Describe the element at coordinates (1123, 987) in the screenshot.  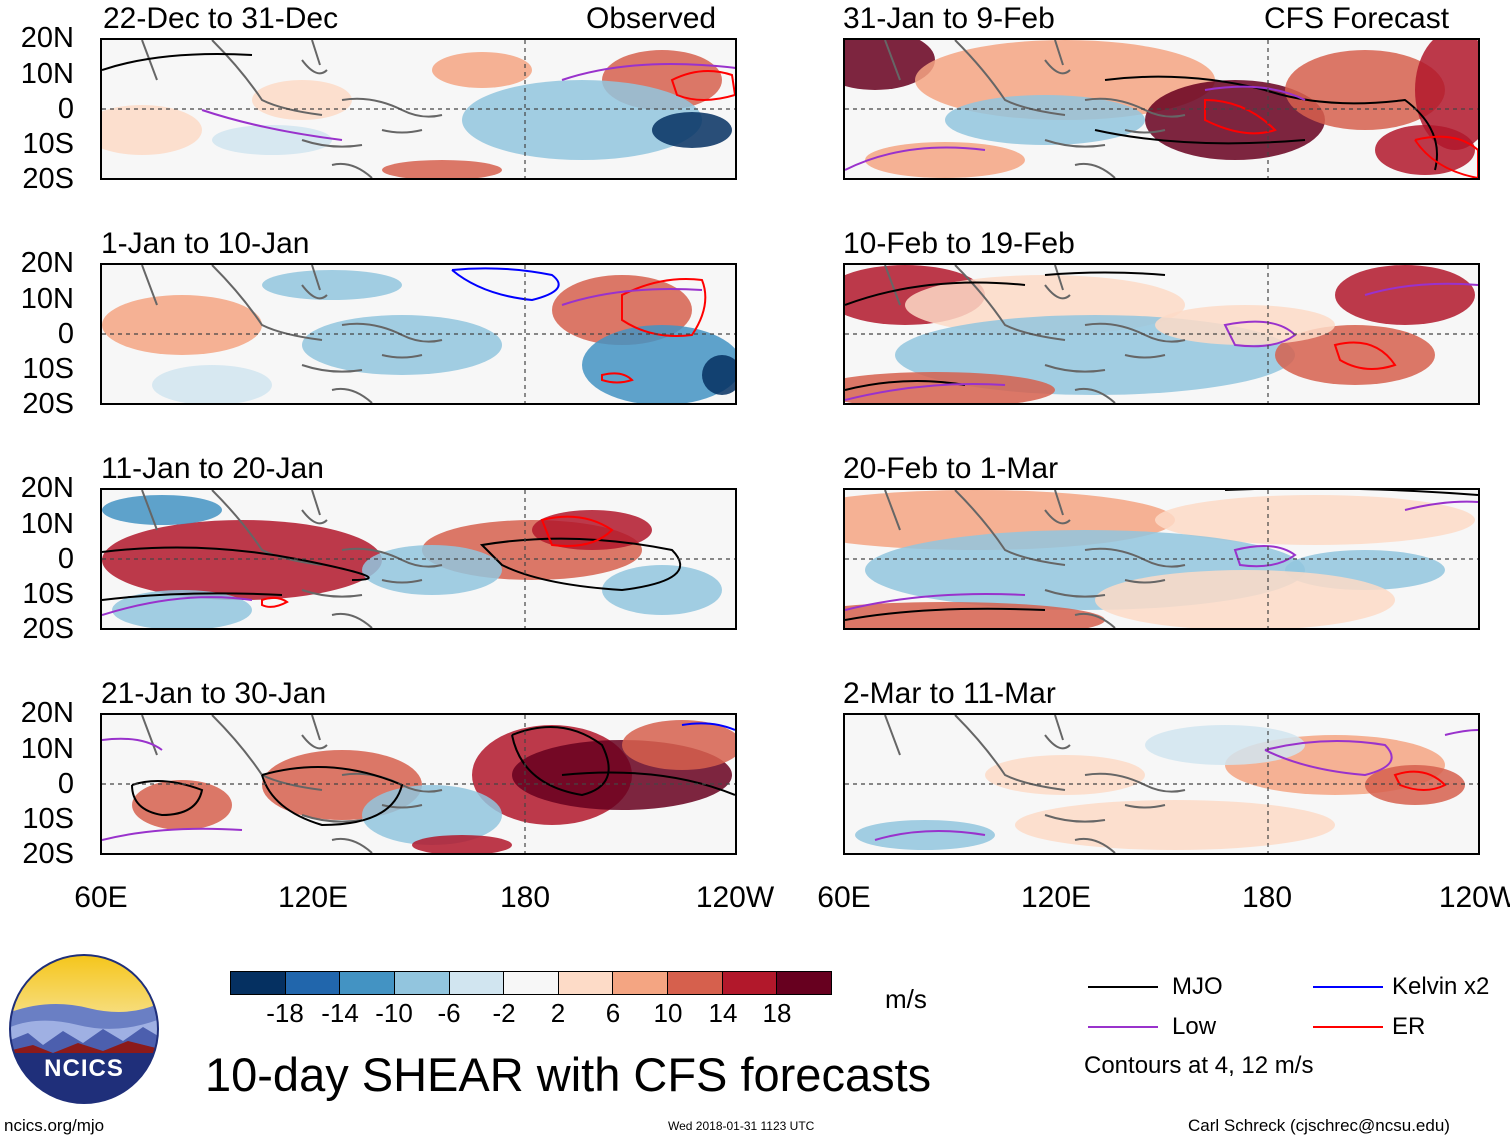
I see `legend-mjo-line` at that location.